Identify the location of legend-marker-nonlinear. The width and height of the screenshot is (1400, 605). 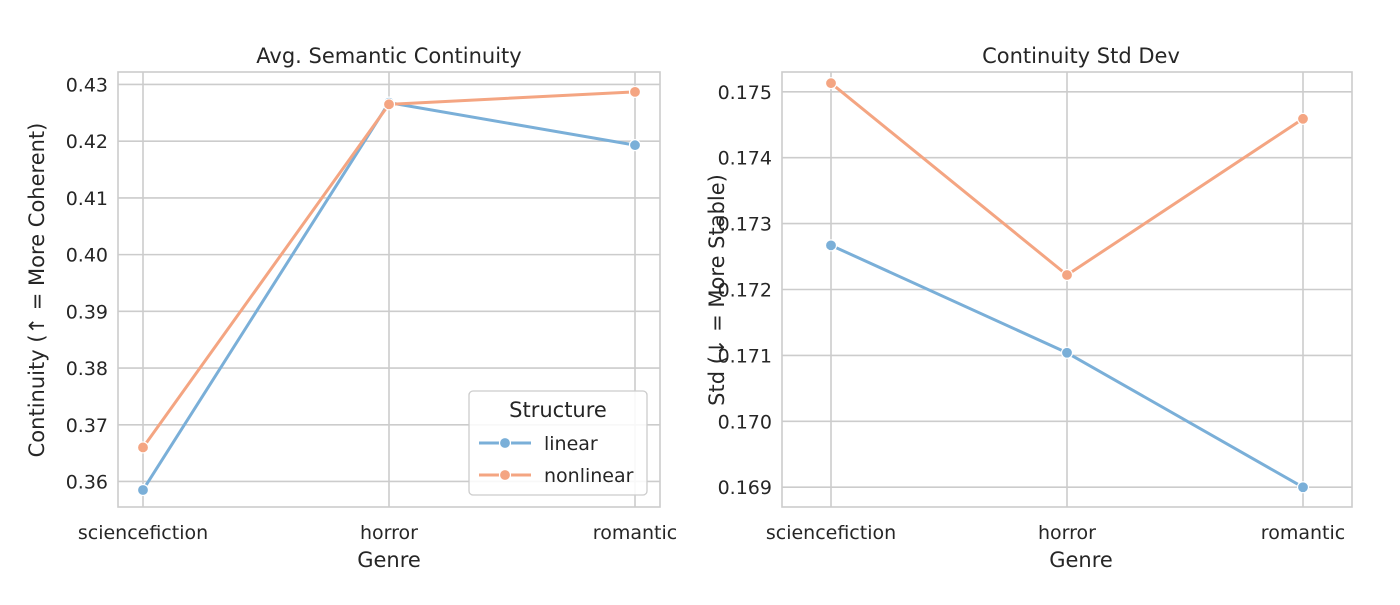
(505, 475).